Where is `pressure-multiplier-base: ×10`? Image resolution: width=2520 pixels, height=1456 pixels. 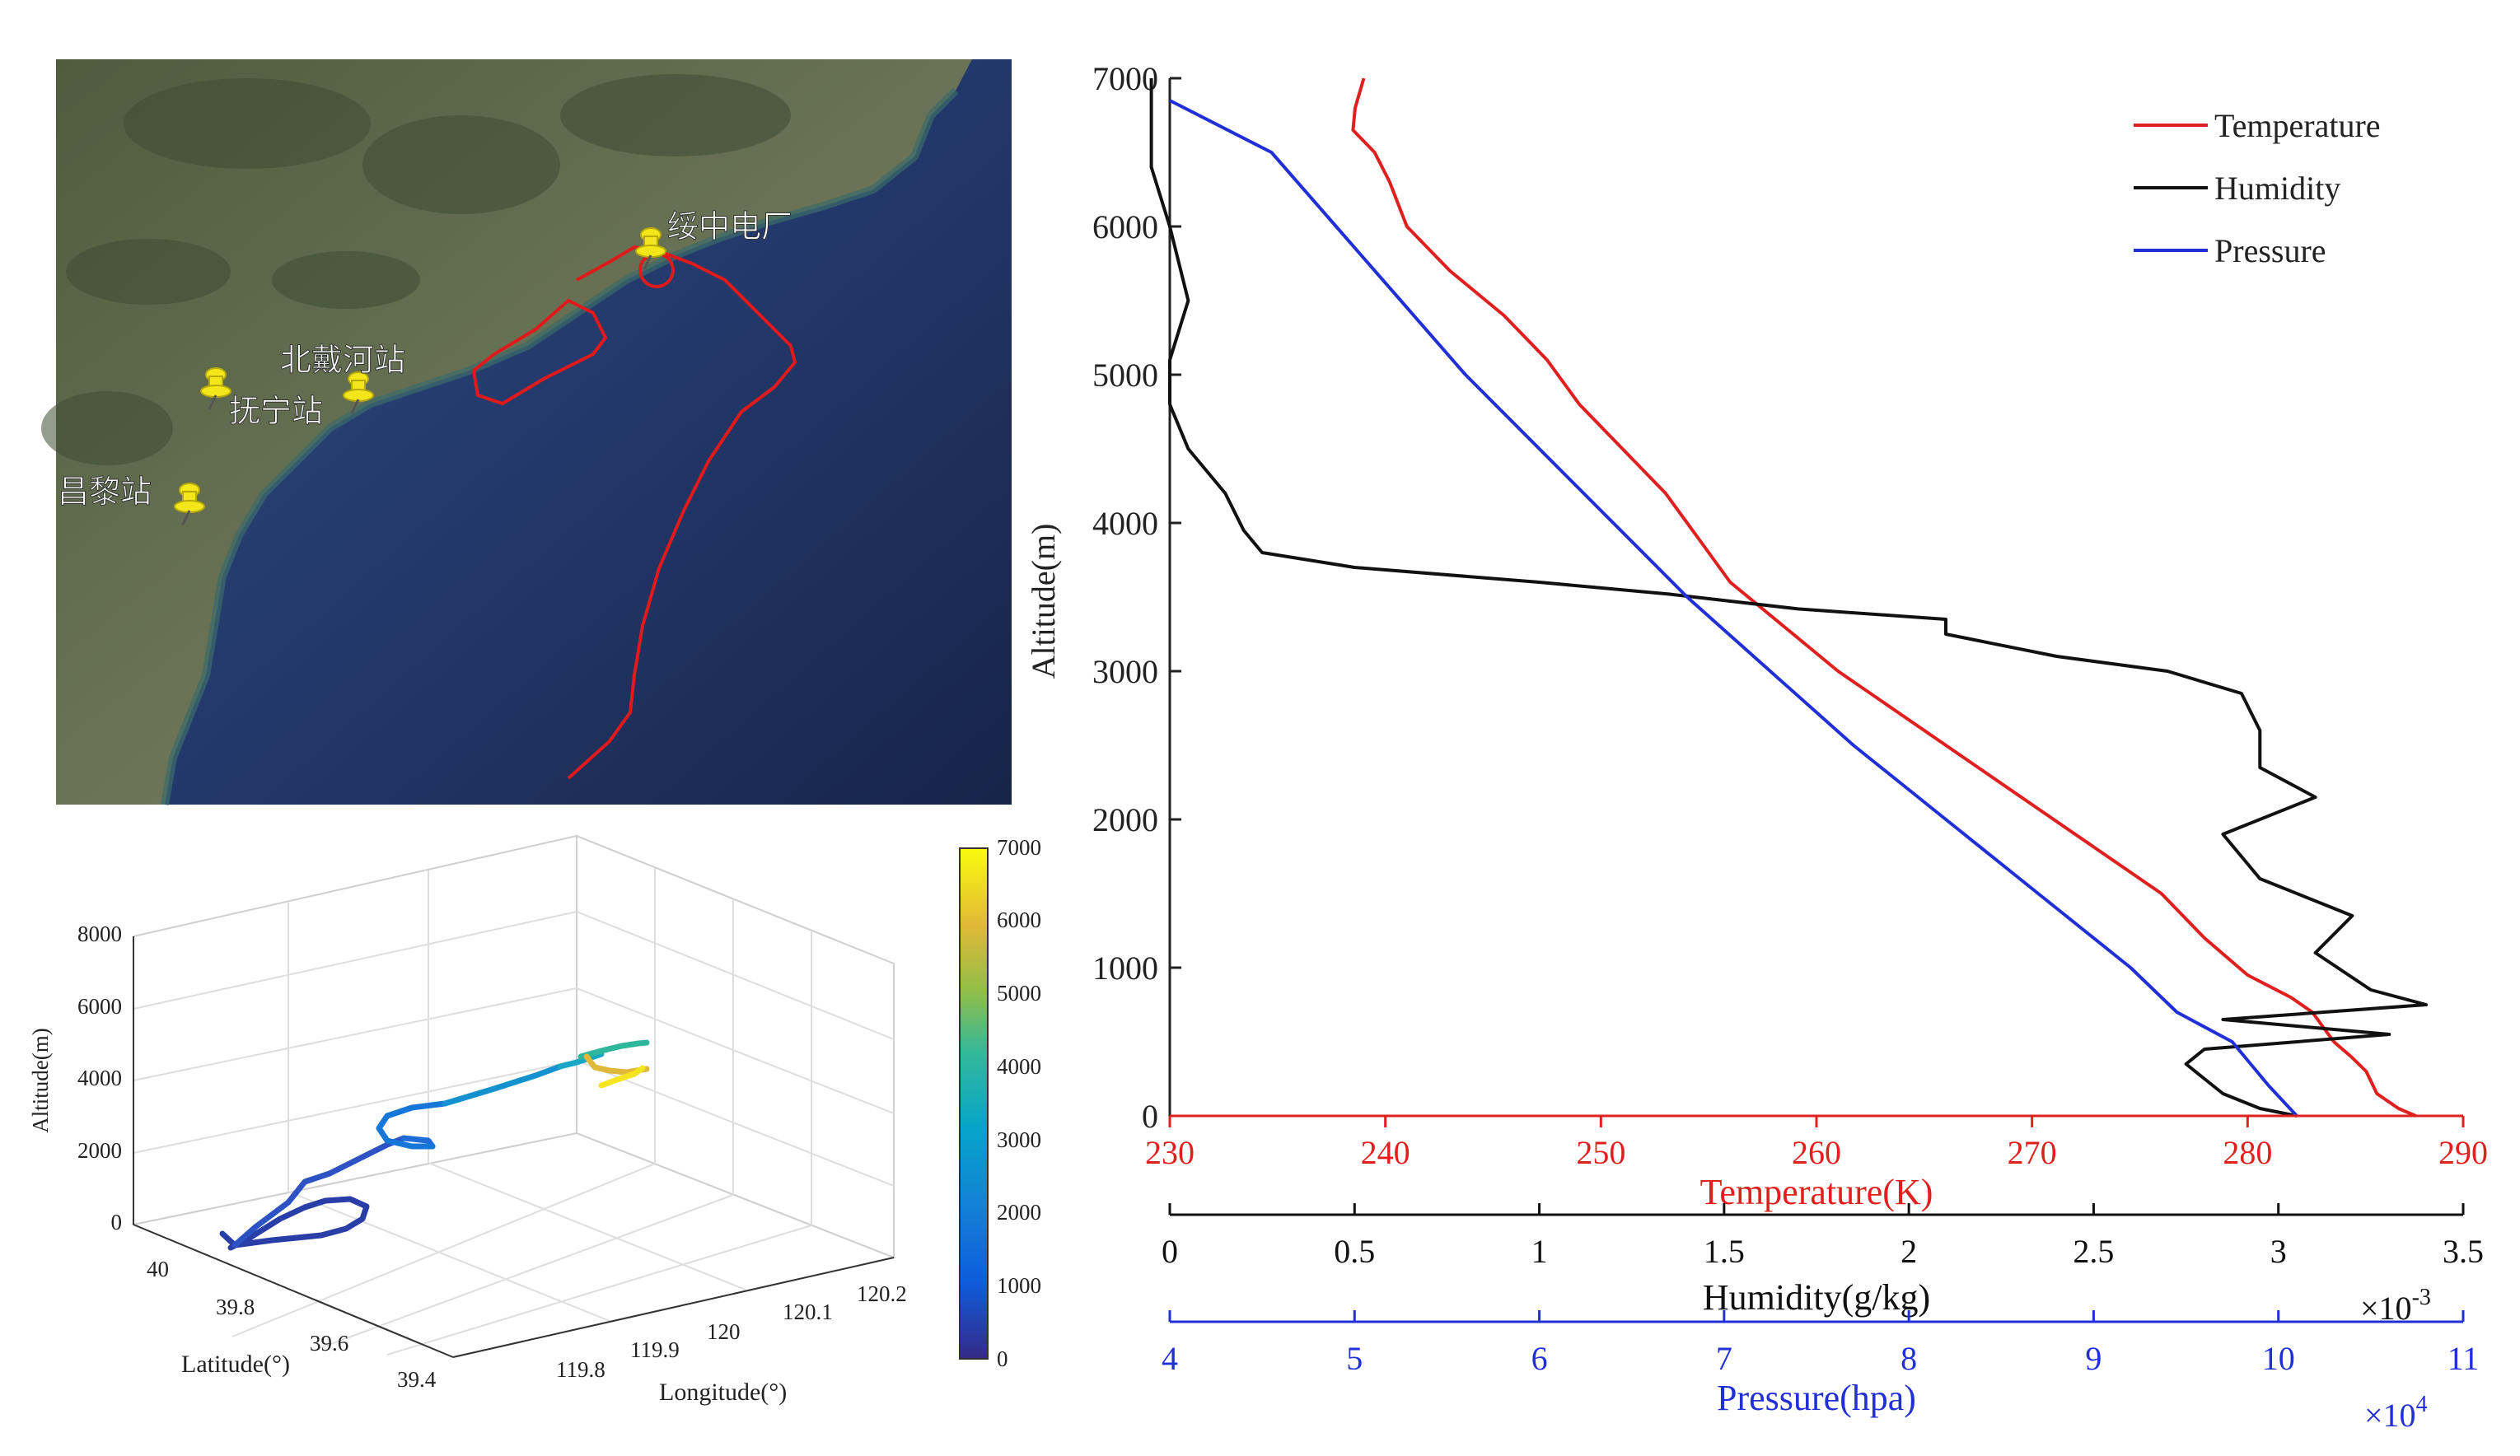 pressure-multiplier-base: ×10 is located at coordinates (2390, 1415).